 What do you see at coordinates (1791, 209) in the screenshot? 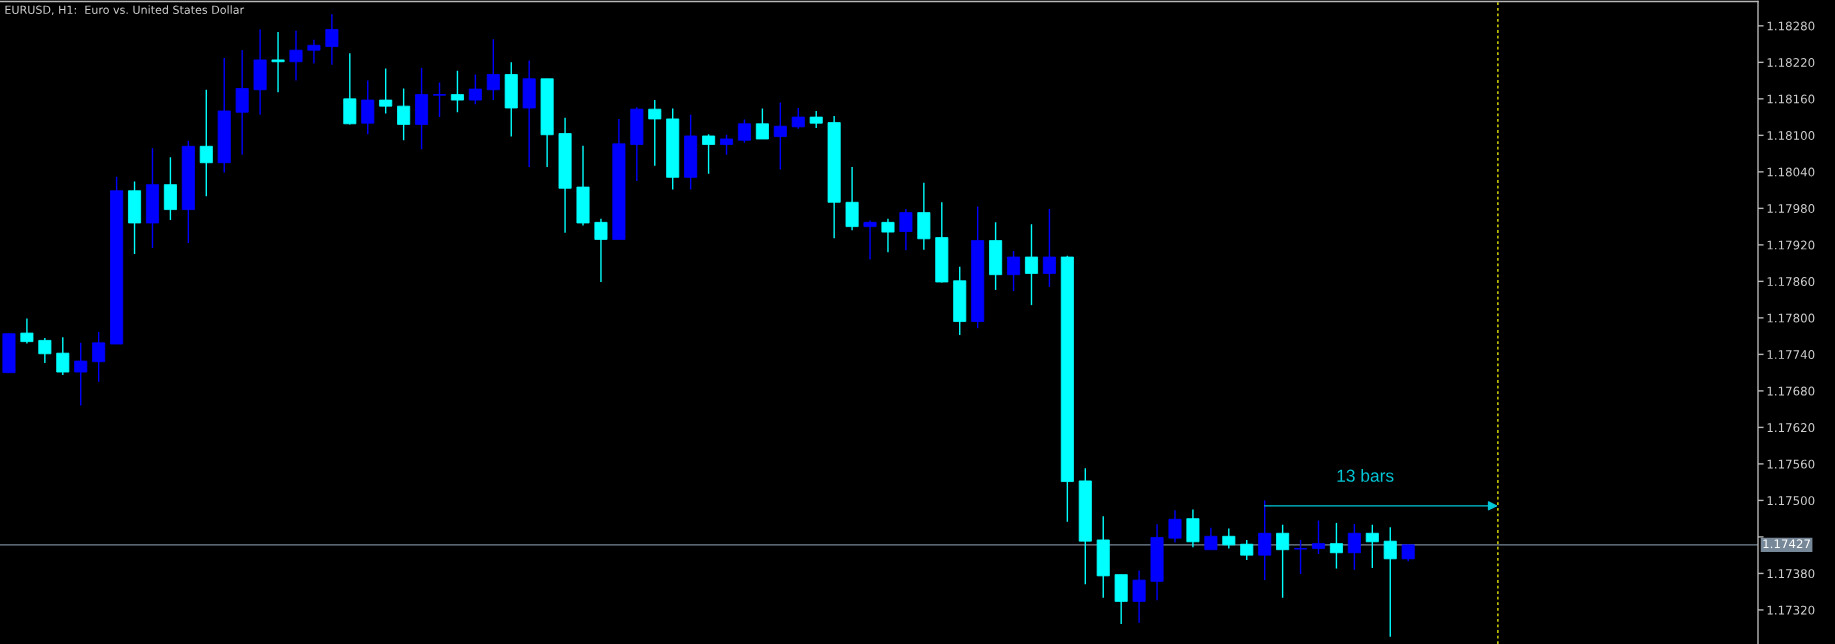
I see `y-tick-label: 1.17980` at bounding box center [1791, 209].